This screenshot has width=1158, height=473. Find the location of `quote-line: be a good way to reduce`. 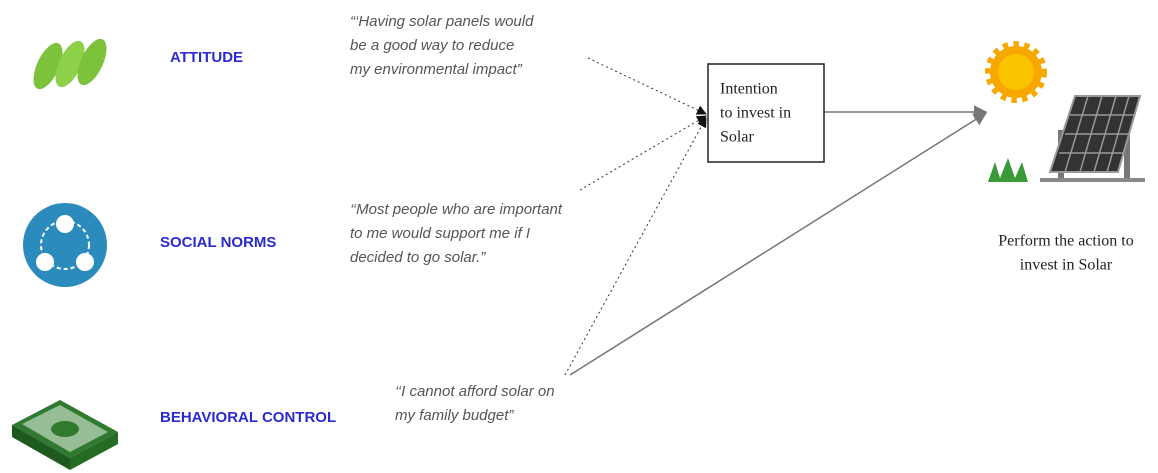

quote-line: be a good way to reduce is located at coordinates (432, 45).